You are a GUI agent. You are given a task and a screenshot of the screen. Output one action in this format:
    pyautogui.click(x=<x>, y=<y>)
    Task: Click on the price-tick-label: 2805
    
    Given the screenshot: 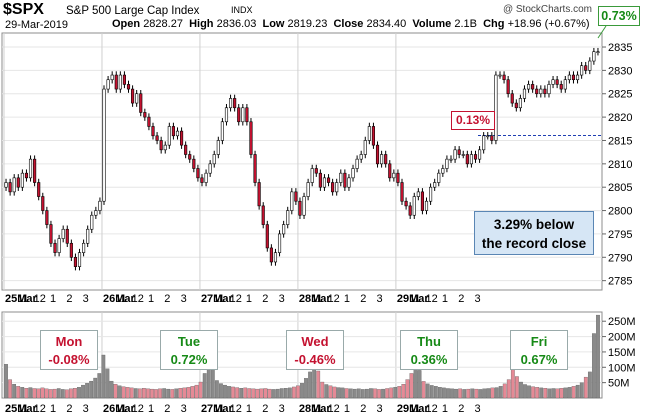 What is the action you would take?
    pyautogui.click(x=620, y=188)
    